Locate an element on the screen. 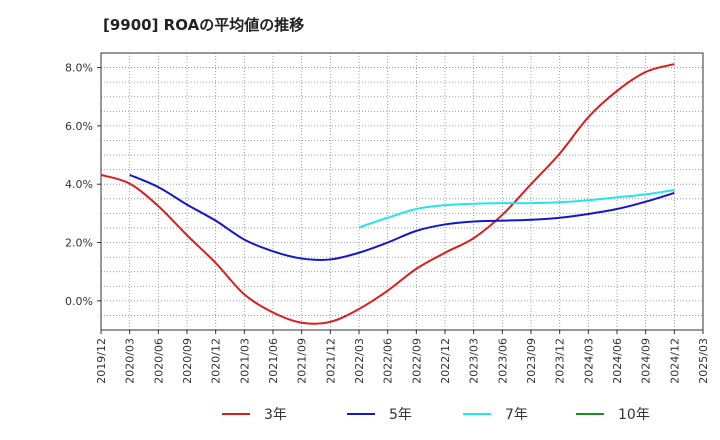  x-tick-label: 2022/03 is located at coordinates (359, 361).